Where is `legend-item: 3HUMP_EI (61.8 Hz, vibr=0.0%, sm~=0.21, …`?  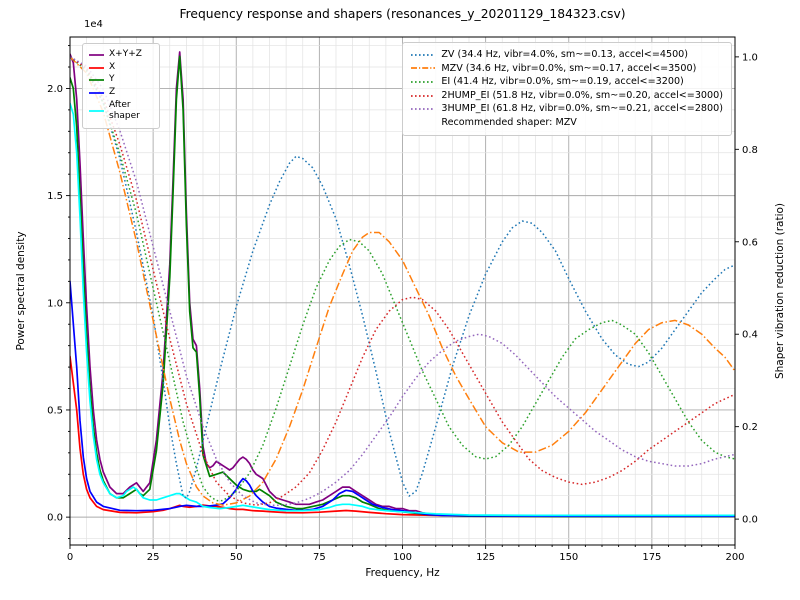 legend-item: 3HUMP_EI (61.8 Hz, vibr=0.0%, sm~=0.21, … is located at coordinates (567, 109).